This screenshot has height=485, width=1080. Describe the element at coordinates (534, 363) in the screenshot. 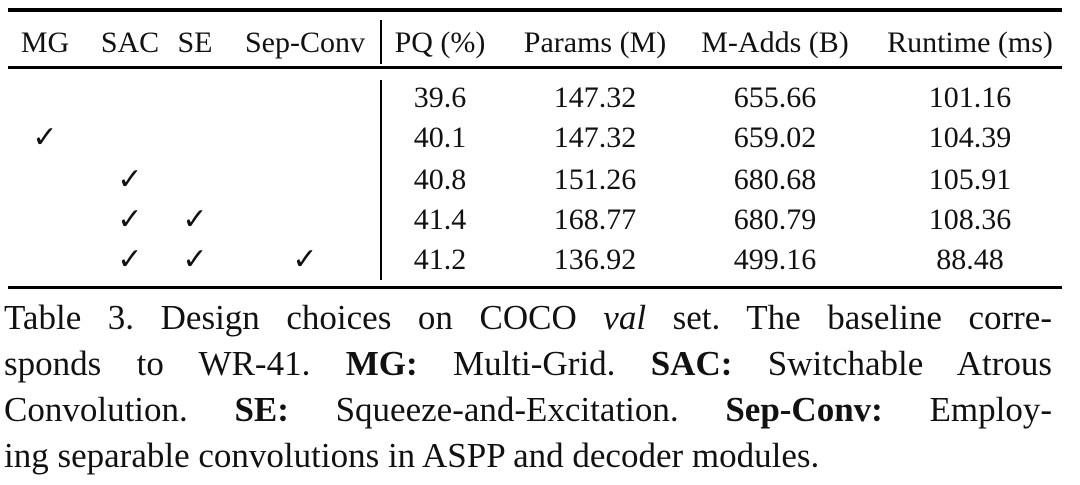

I see `caption-text: Multi-Grid.` at that location.